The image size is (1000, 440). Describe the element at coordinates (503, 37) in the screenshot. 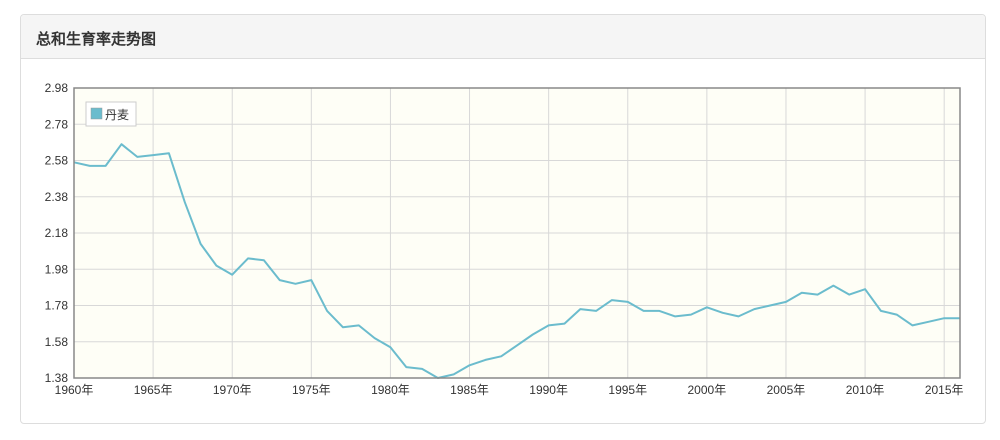

I see `panel-header: 总和生育率走势图` at that location.